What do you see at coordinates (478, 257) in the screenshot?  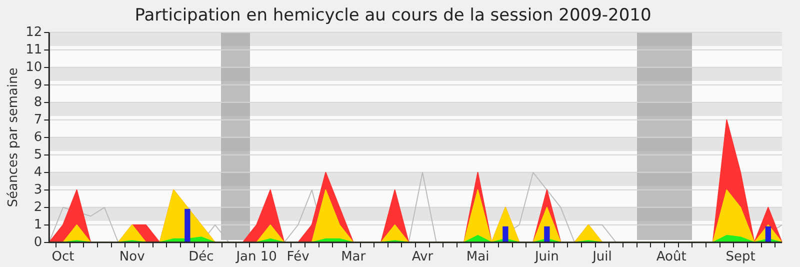 I see `x-tick-label: Mai` at bounding box center [478, 257].